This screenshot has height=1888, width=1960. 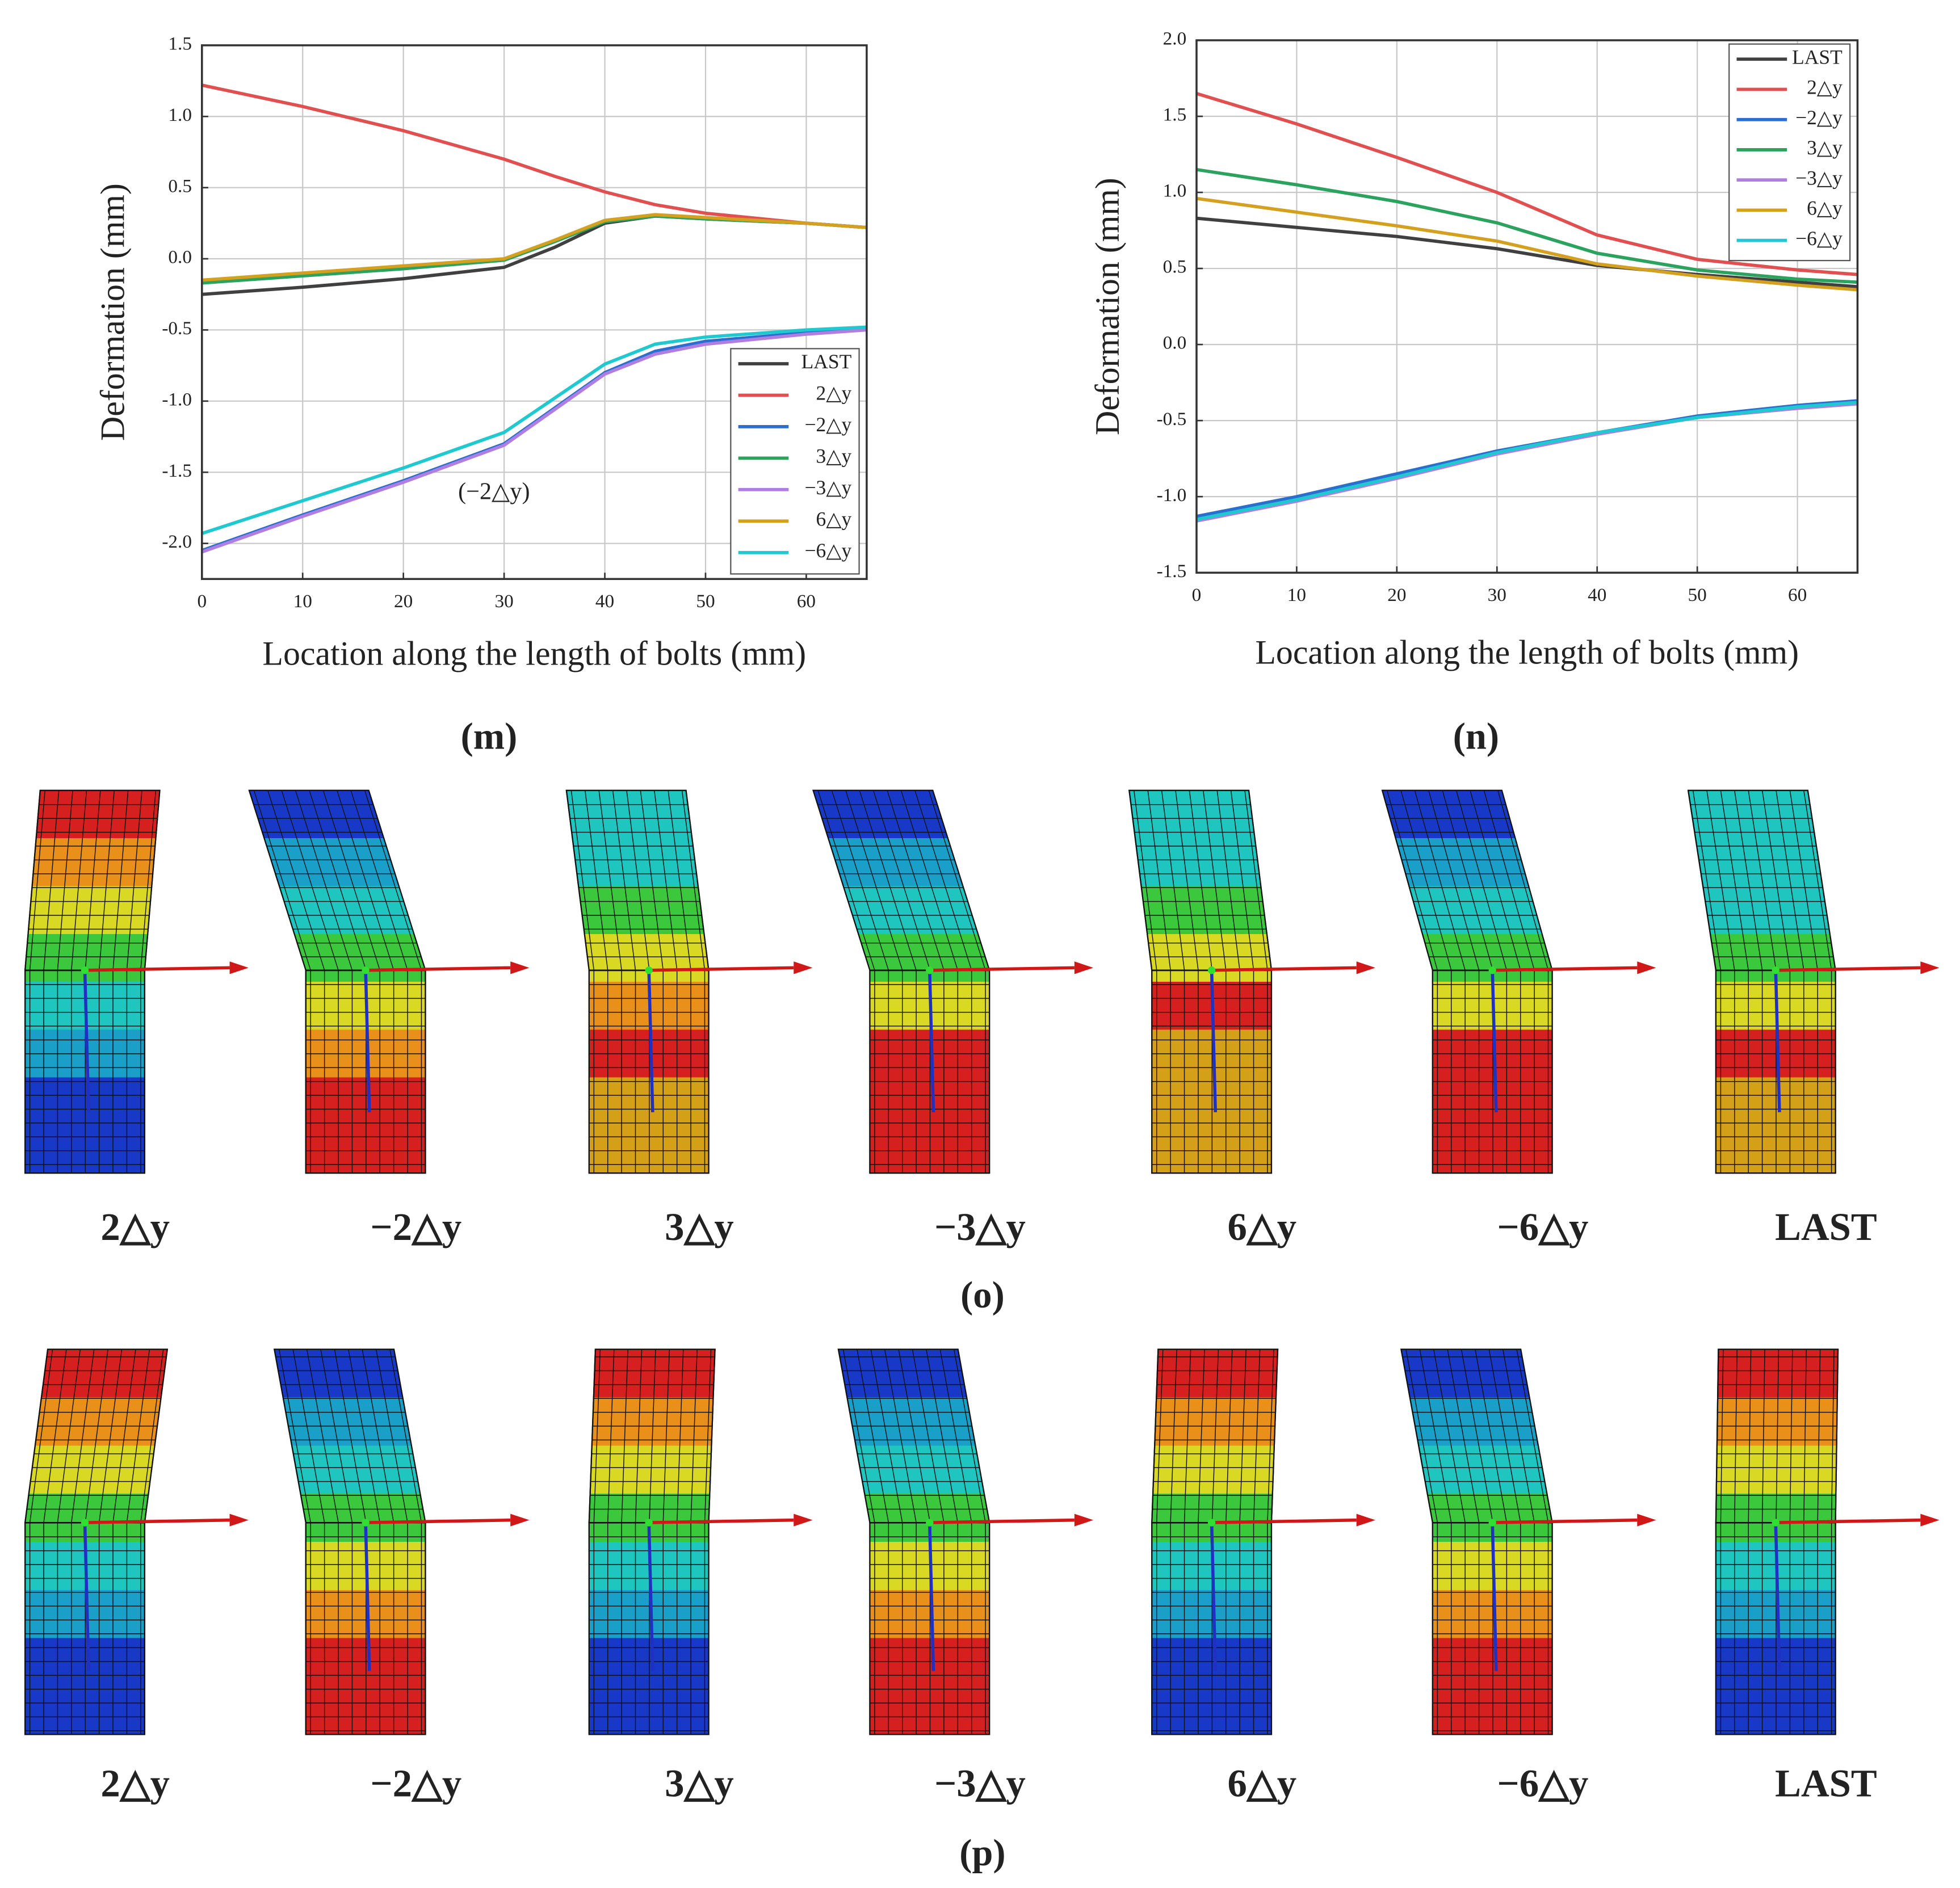 What do you see at coordinates (1527, 652) in the screenshot?
I see `x-axis-label: Location along the length of bolts (mm)` at bounding box center [1527, 652].